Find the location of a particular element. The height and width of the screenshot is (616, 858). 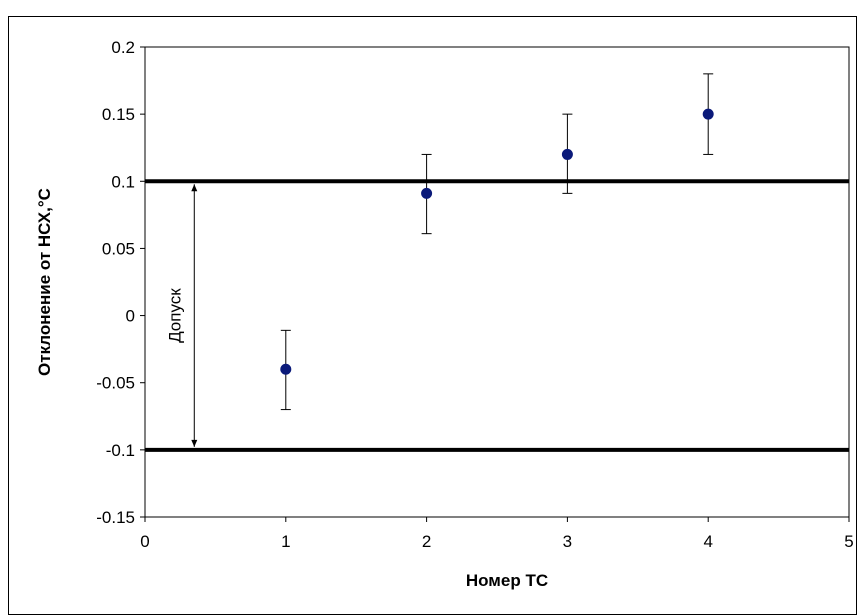

x-tick-label: 4 is located at coordinates (707, 541).